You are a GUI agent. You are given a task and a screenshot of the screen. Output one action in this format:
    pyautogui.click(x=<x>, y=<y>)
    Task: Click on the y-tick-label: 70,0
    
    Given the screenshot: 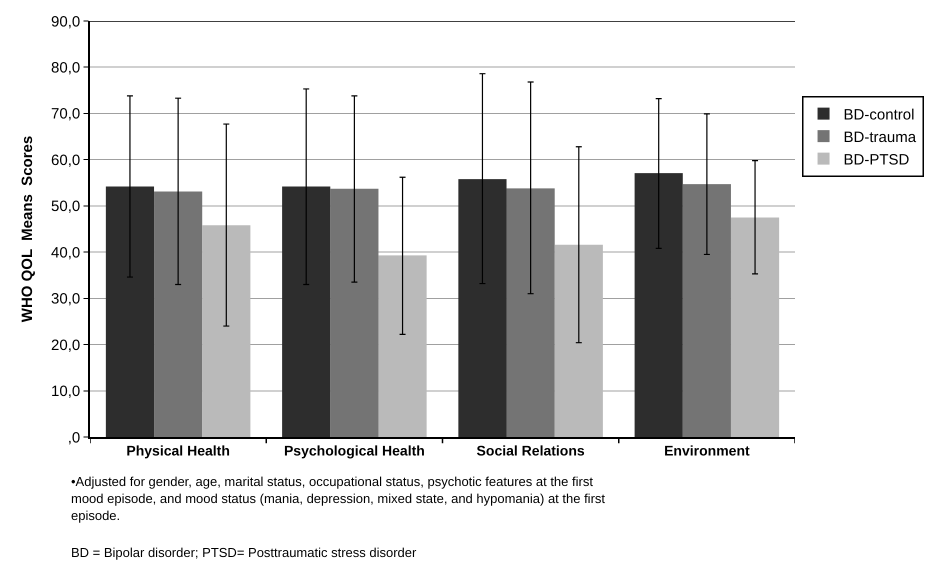 What is the action you would take?
    pyautogui.click(x=65, y=114)
    